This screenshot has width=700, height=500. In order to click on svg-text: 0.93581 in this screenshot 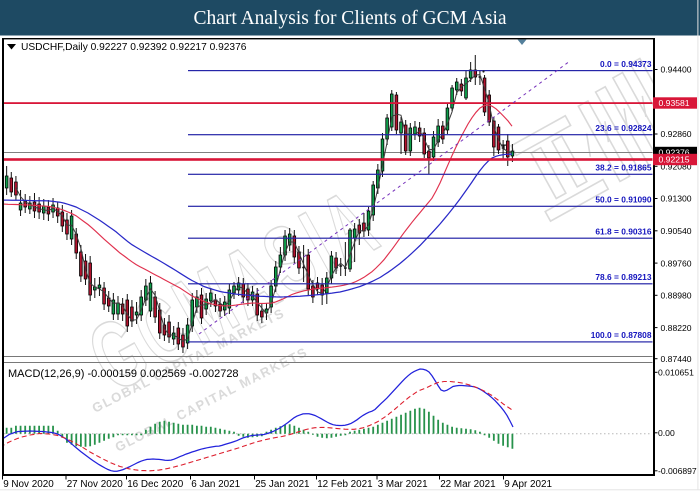, I will do `click(674, 103)`.